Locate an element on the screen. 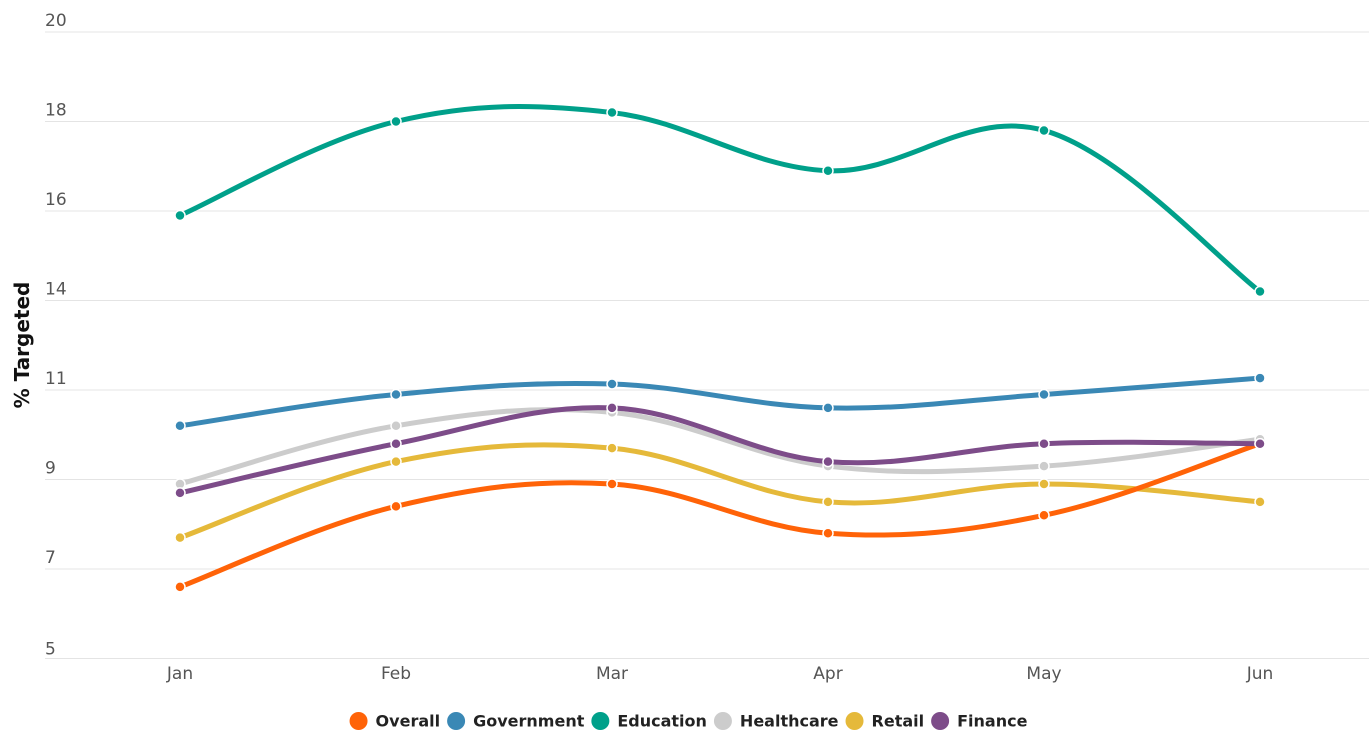  series-line-healthcare is located at coordinates (720, 447).